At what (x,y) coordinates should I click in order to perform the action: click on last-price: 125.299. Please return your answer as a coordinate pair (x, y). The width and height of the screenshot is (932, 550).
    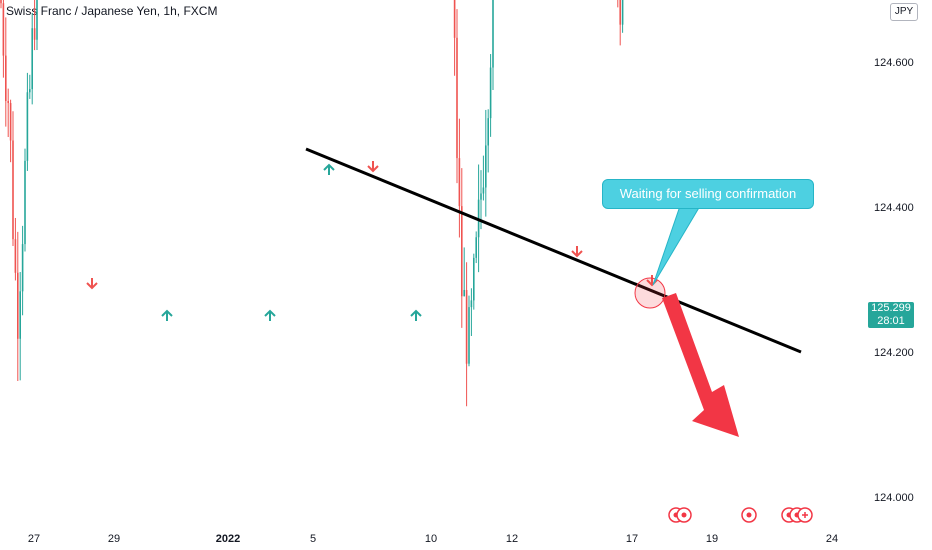
    Looking at the image, I should click on (891, 308).